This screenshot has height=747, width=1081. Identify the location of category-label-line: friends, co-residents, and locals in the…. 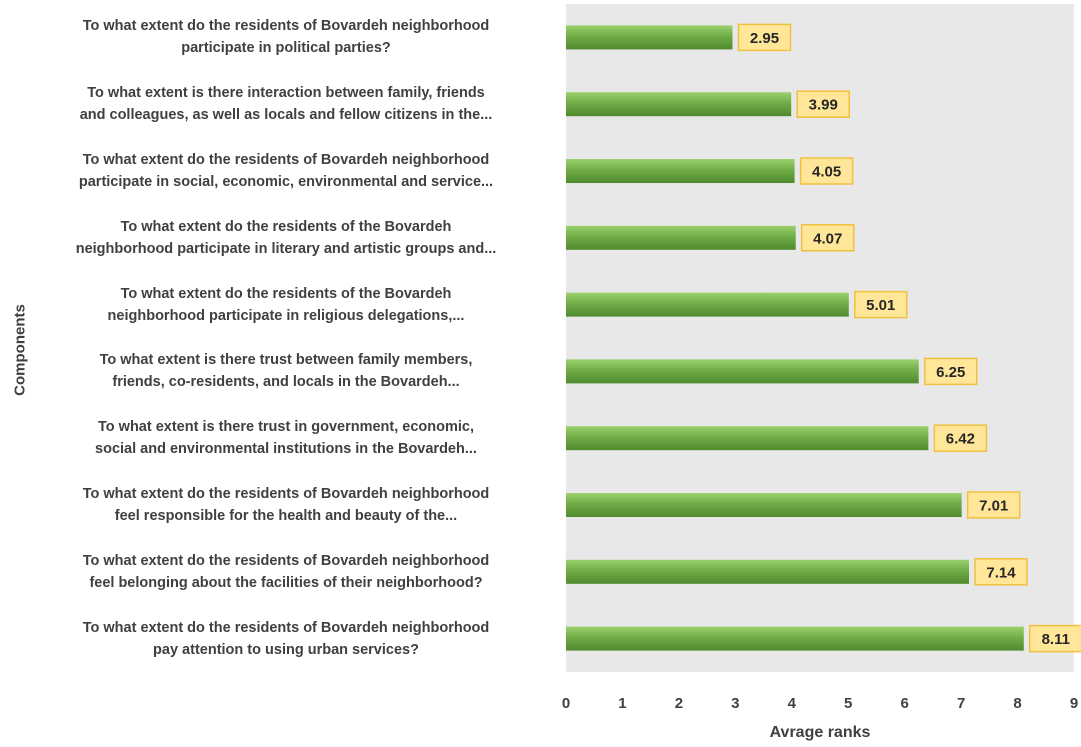
(286, 382).